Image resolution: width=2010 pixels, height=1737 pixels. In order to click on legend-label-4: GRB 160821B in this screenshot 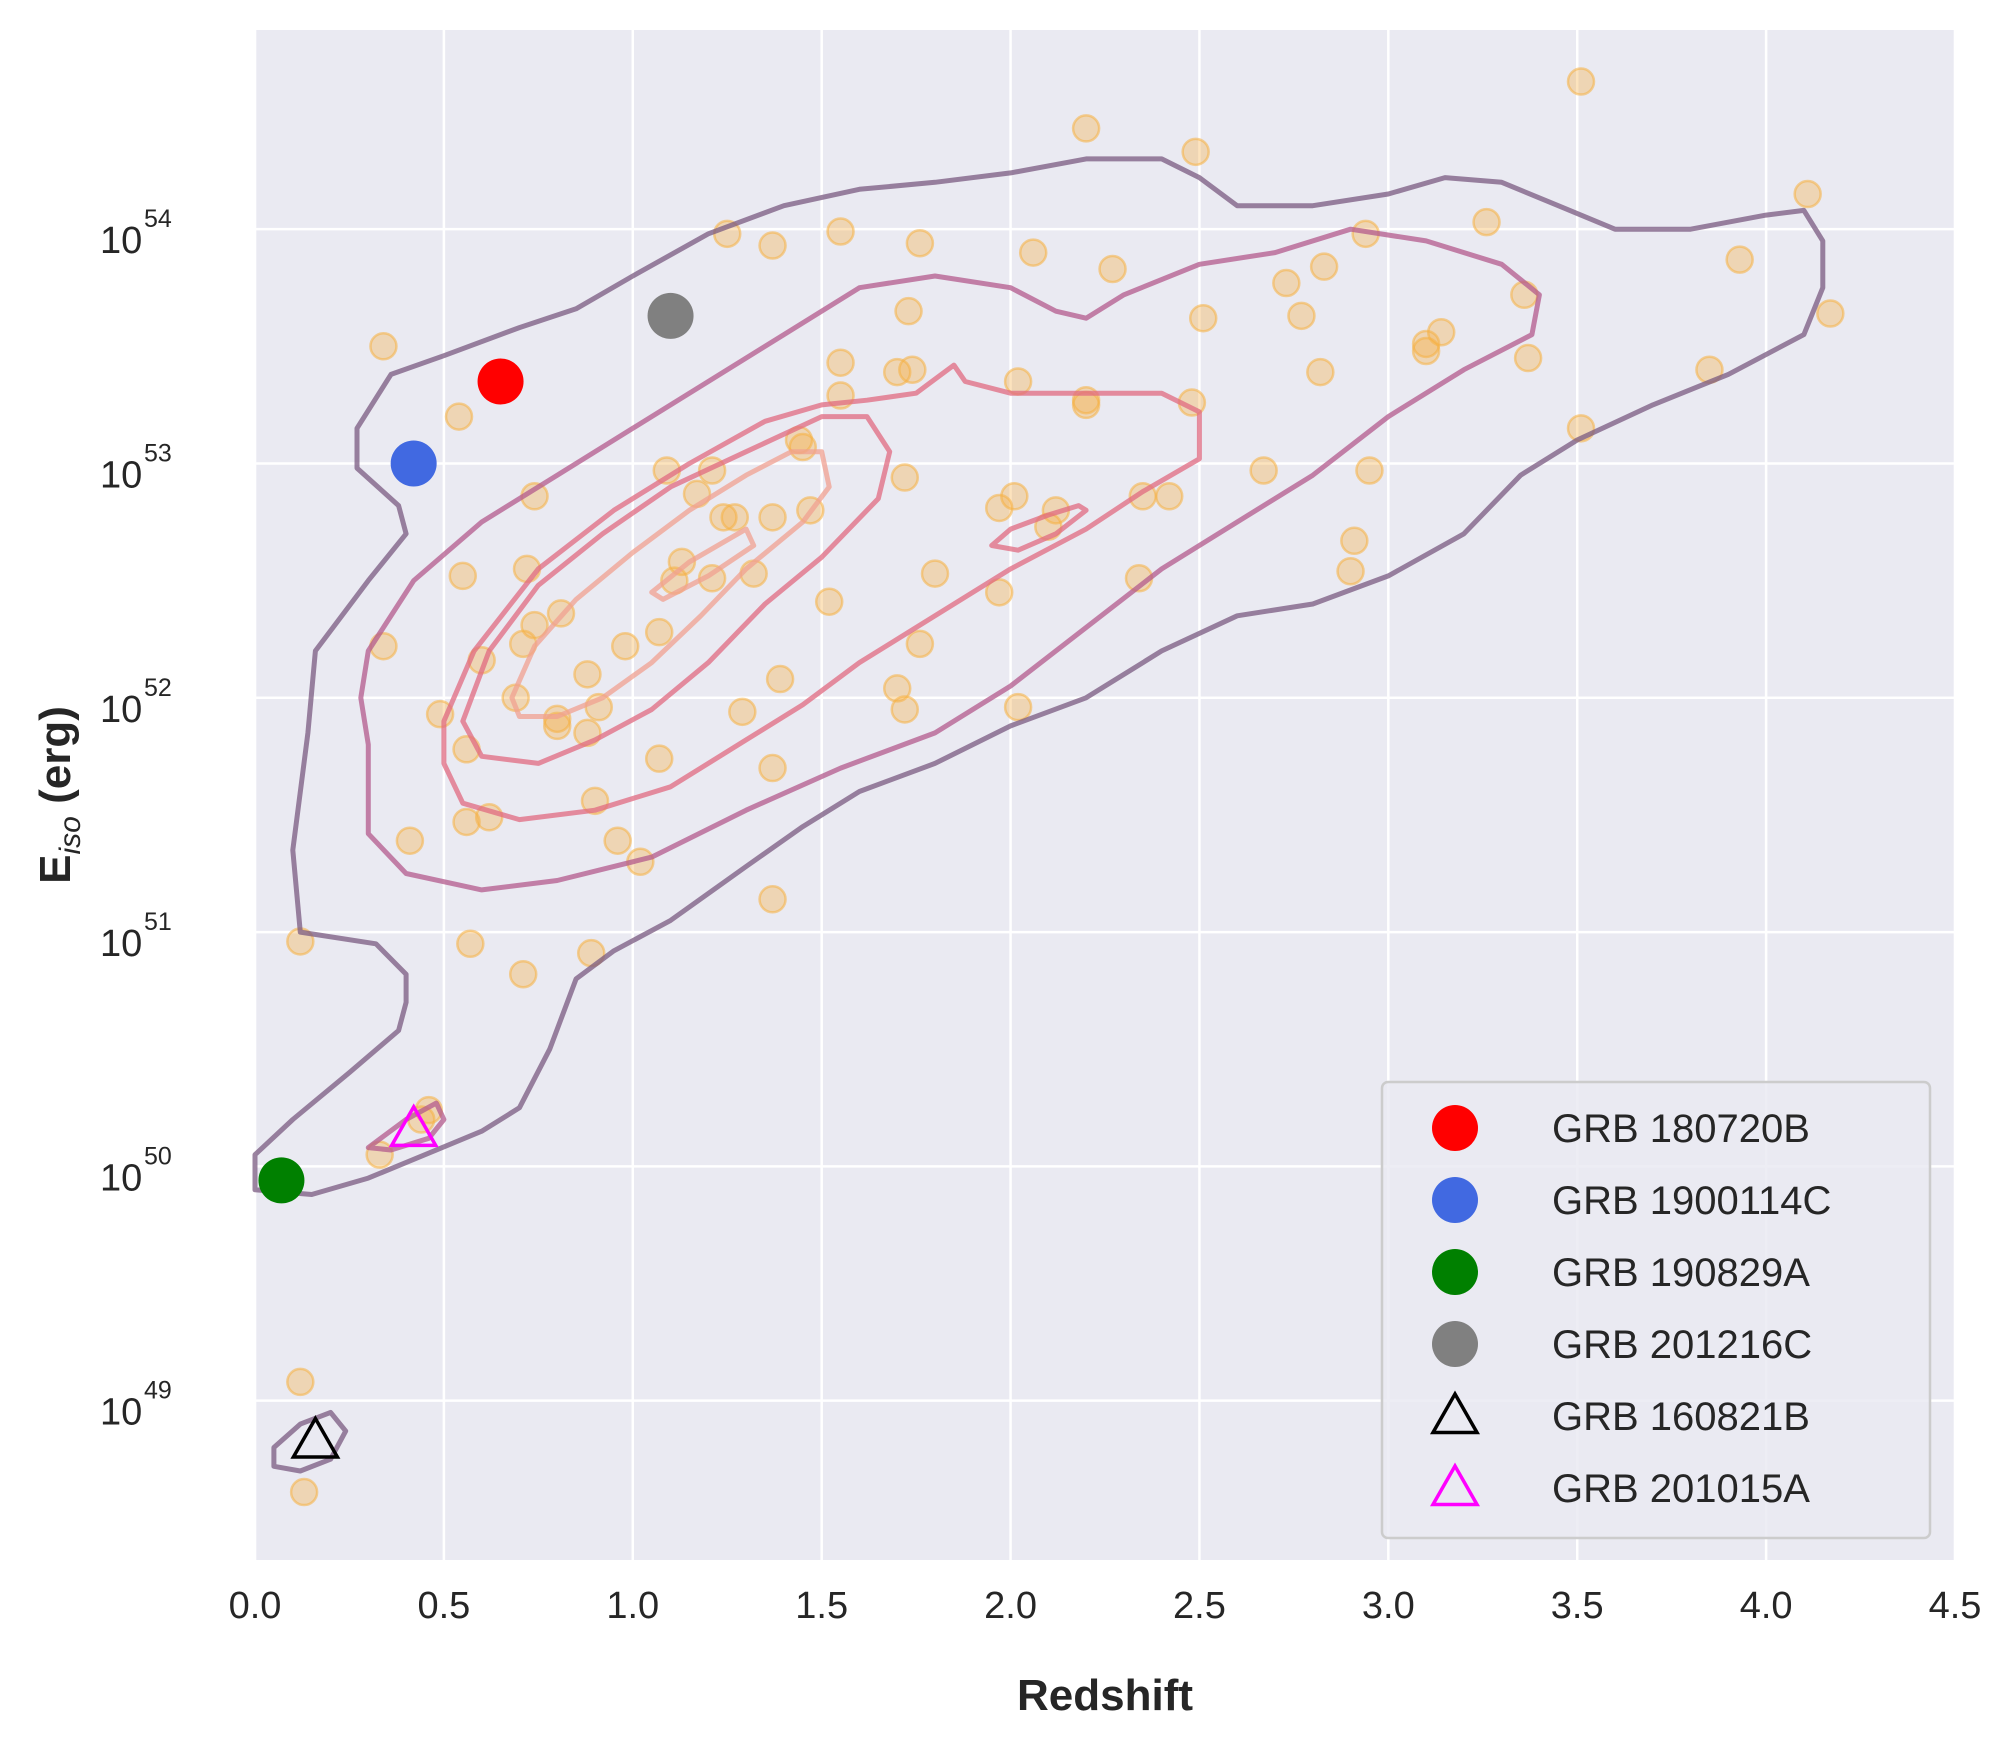, I will do `click(1681, 1417)`.